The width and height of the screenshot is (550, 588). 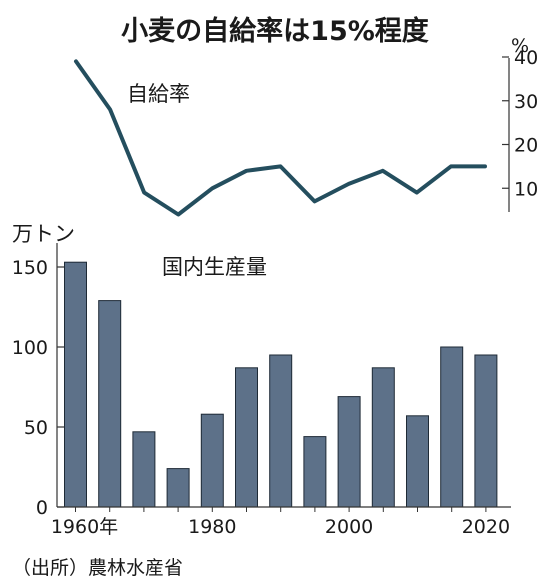 What do you see at coordinates (246, 437) in the screenshot?
I see `bar-1985` at bounding box center [246, 437].